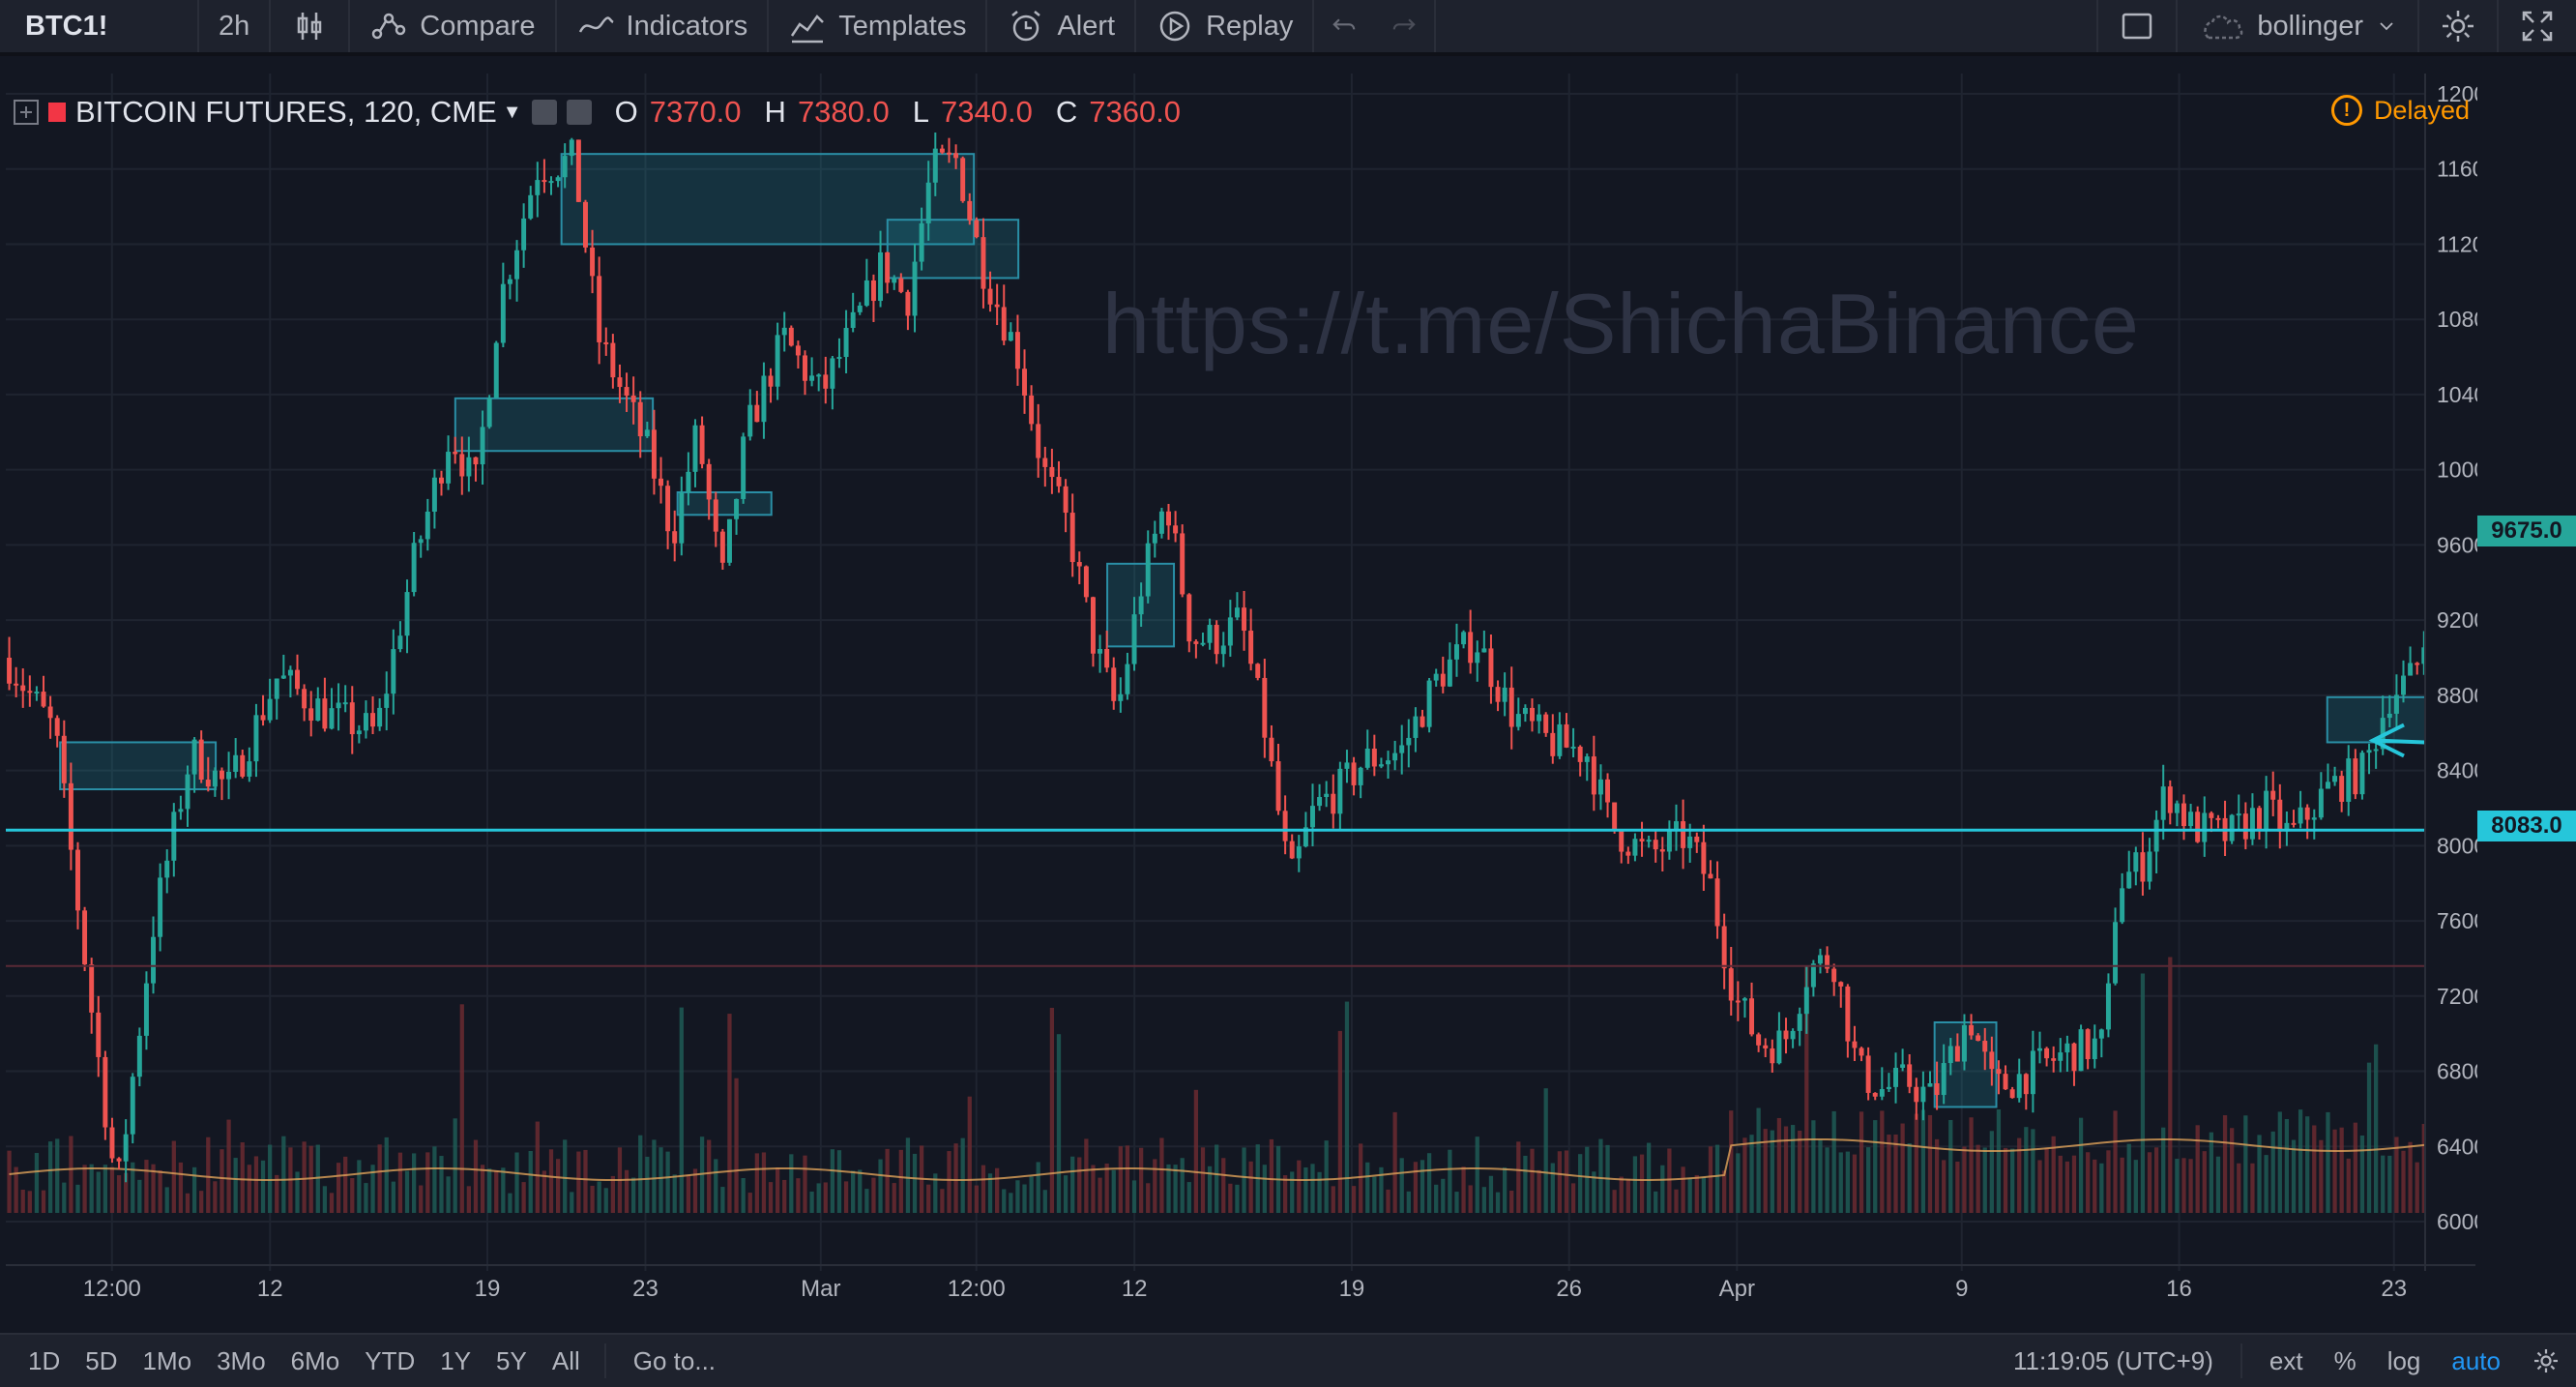  I want to click on eye-icon, so click(544, 113).